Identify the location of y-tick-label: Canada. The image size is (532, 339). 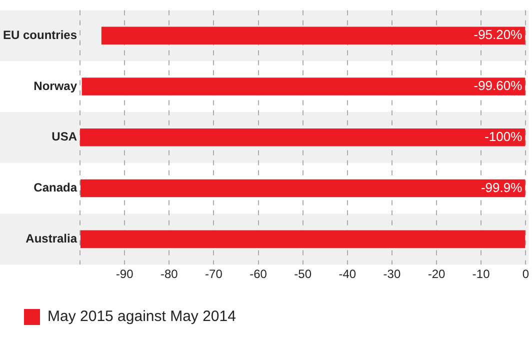
(56, 187).